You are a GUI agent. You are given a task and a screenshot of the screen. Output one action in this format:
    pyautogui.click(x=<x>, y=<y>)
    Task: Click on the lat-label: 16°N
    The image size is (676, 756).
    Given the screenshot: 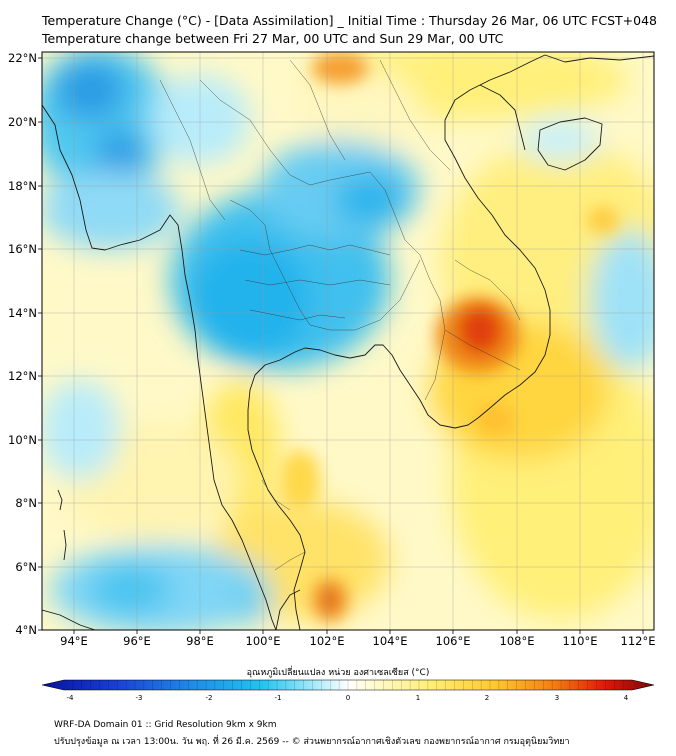 What is the action you would take?
    pyautogui.click(x=22, y=249)
    